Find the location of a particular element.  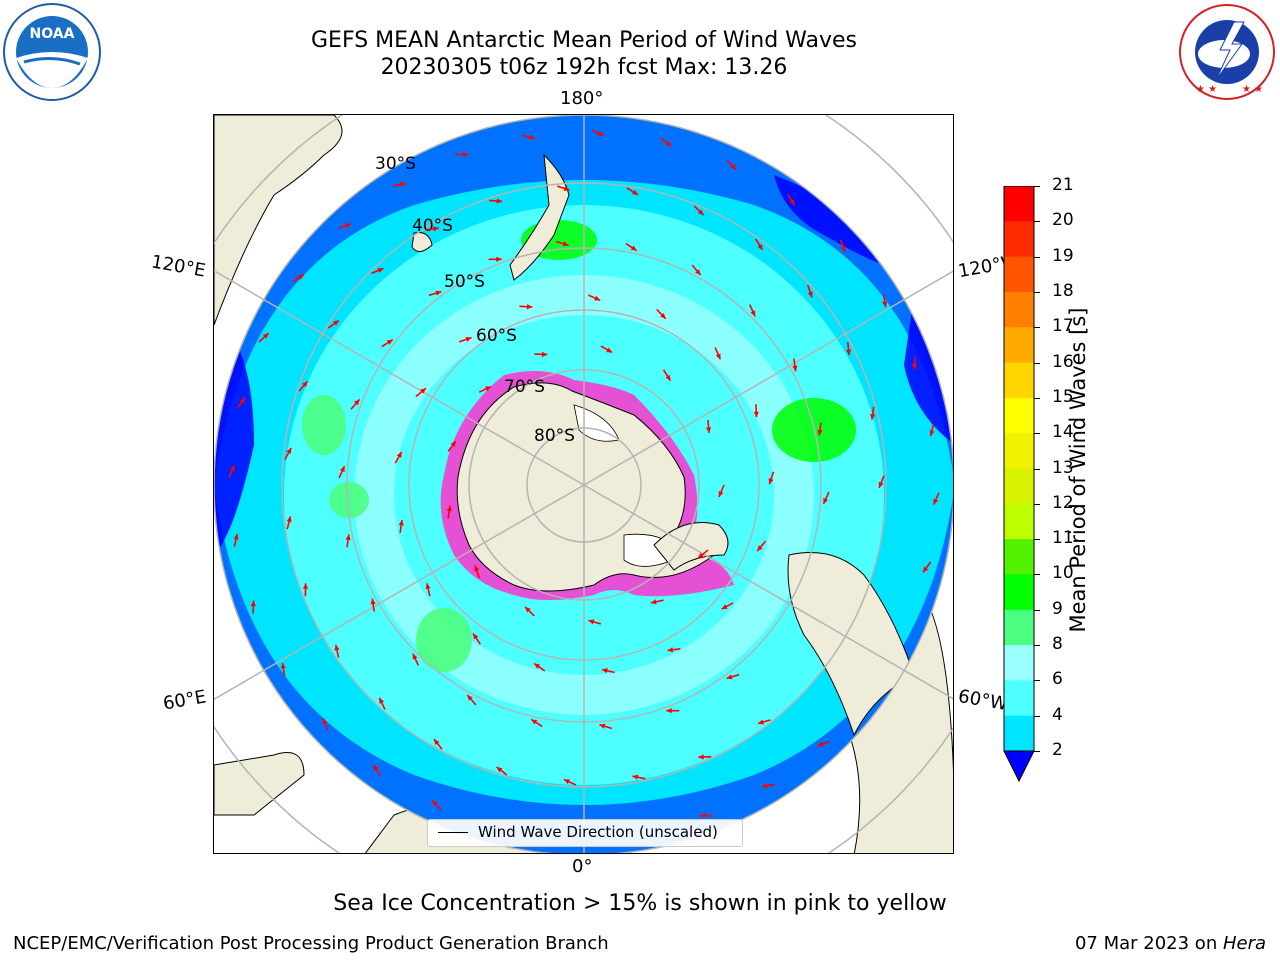

noaa-abbr: NOAA is located at coordinates (52, 34).